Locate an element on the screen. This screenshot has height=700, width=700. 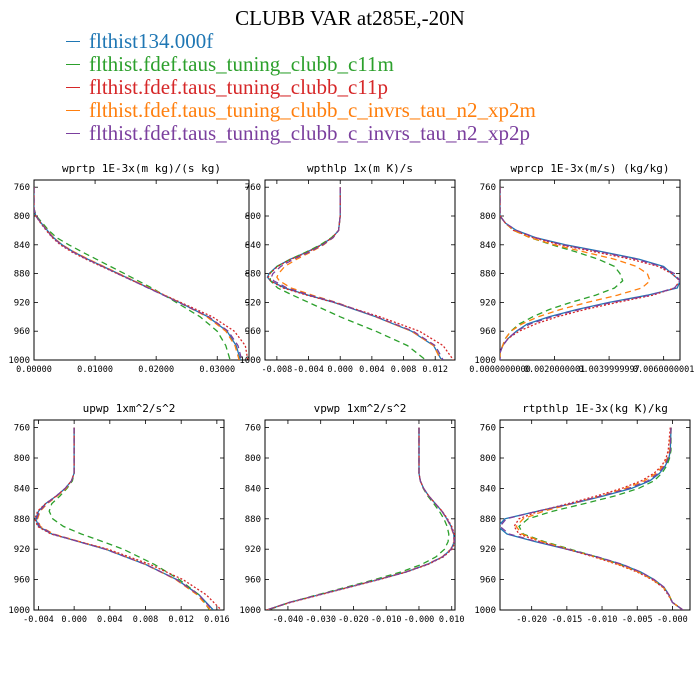
panel-title: vpwp 1xm^2/s^2 is located at coordinates (360, 408).